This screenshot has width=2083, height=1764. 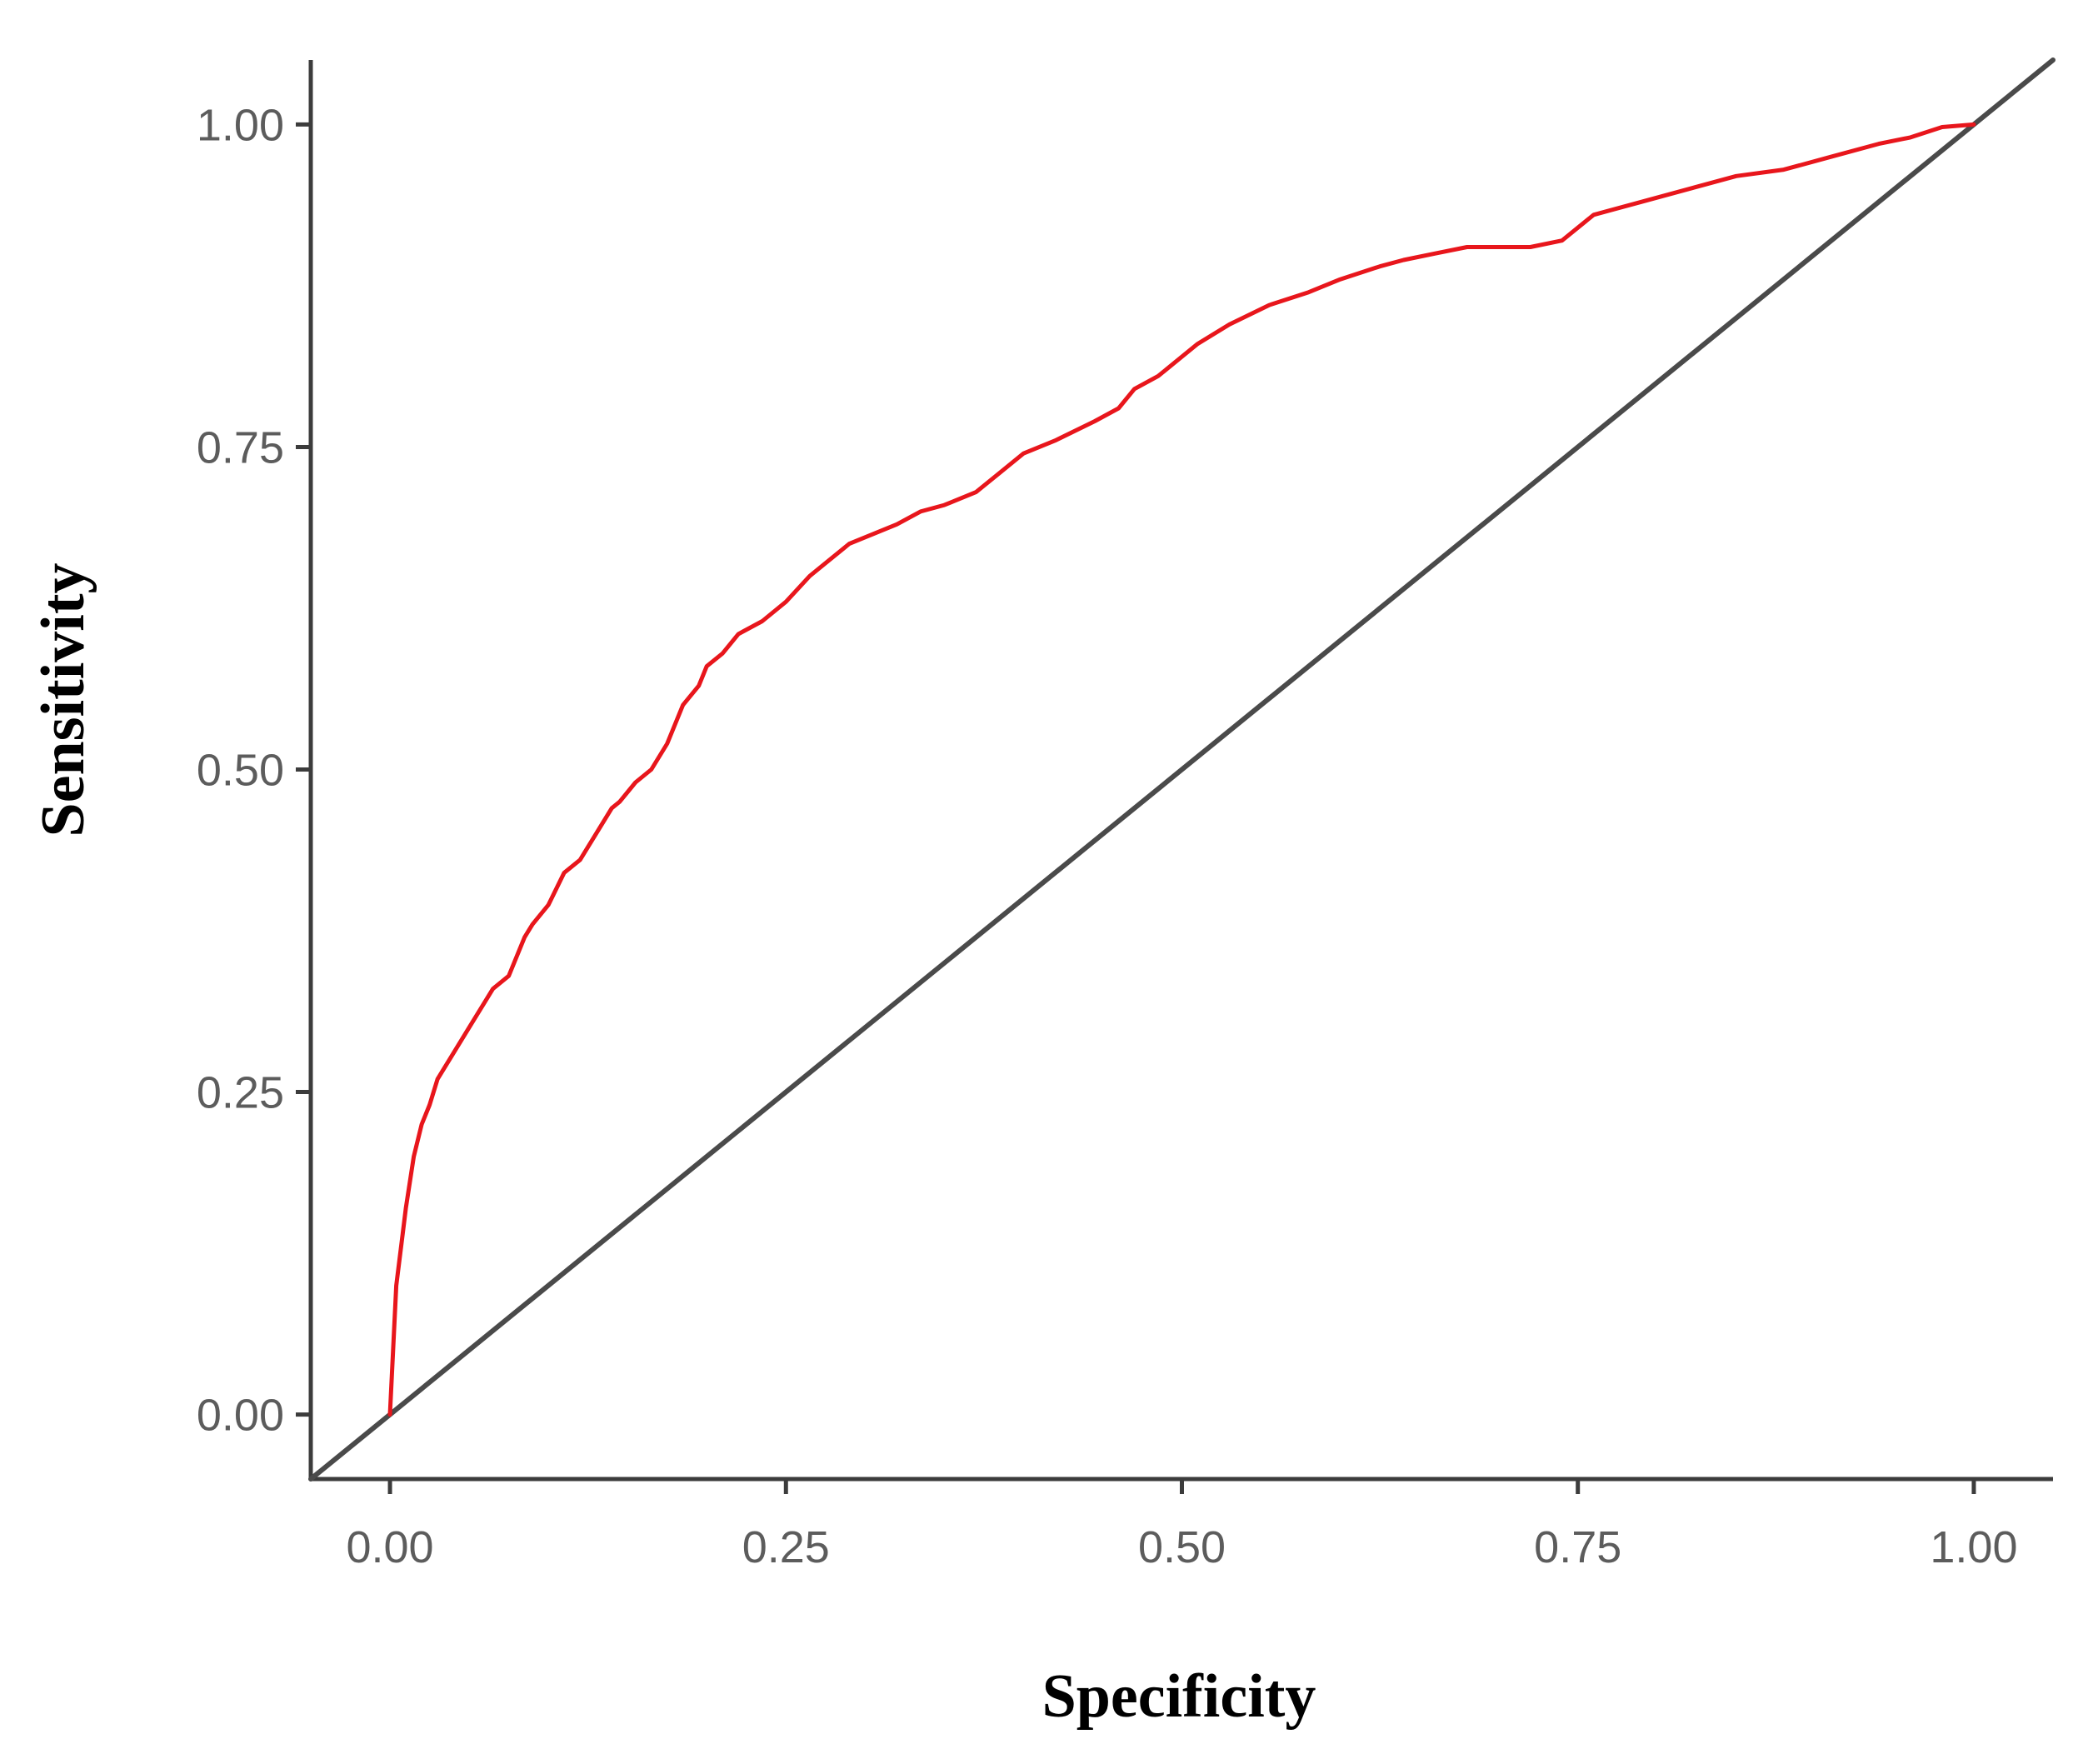 I want to click on x-ticks: 0.00 0.25 0.50 0.75 1.00, so click(x=1182, y=1525).